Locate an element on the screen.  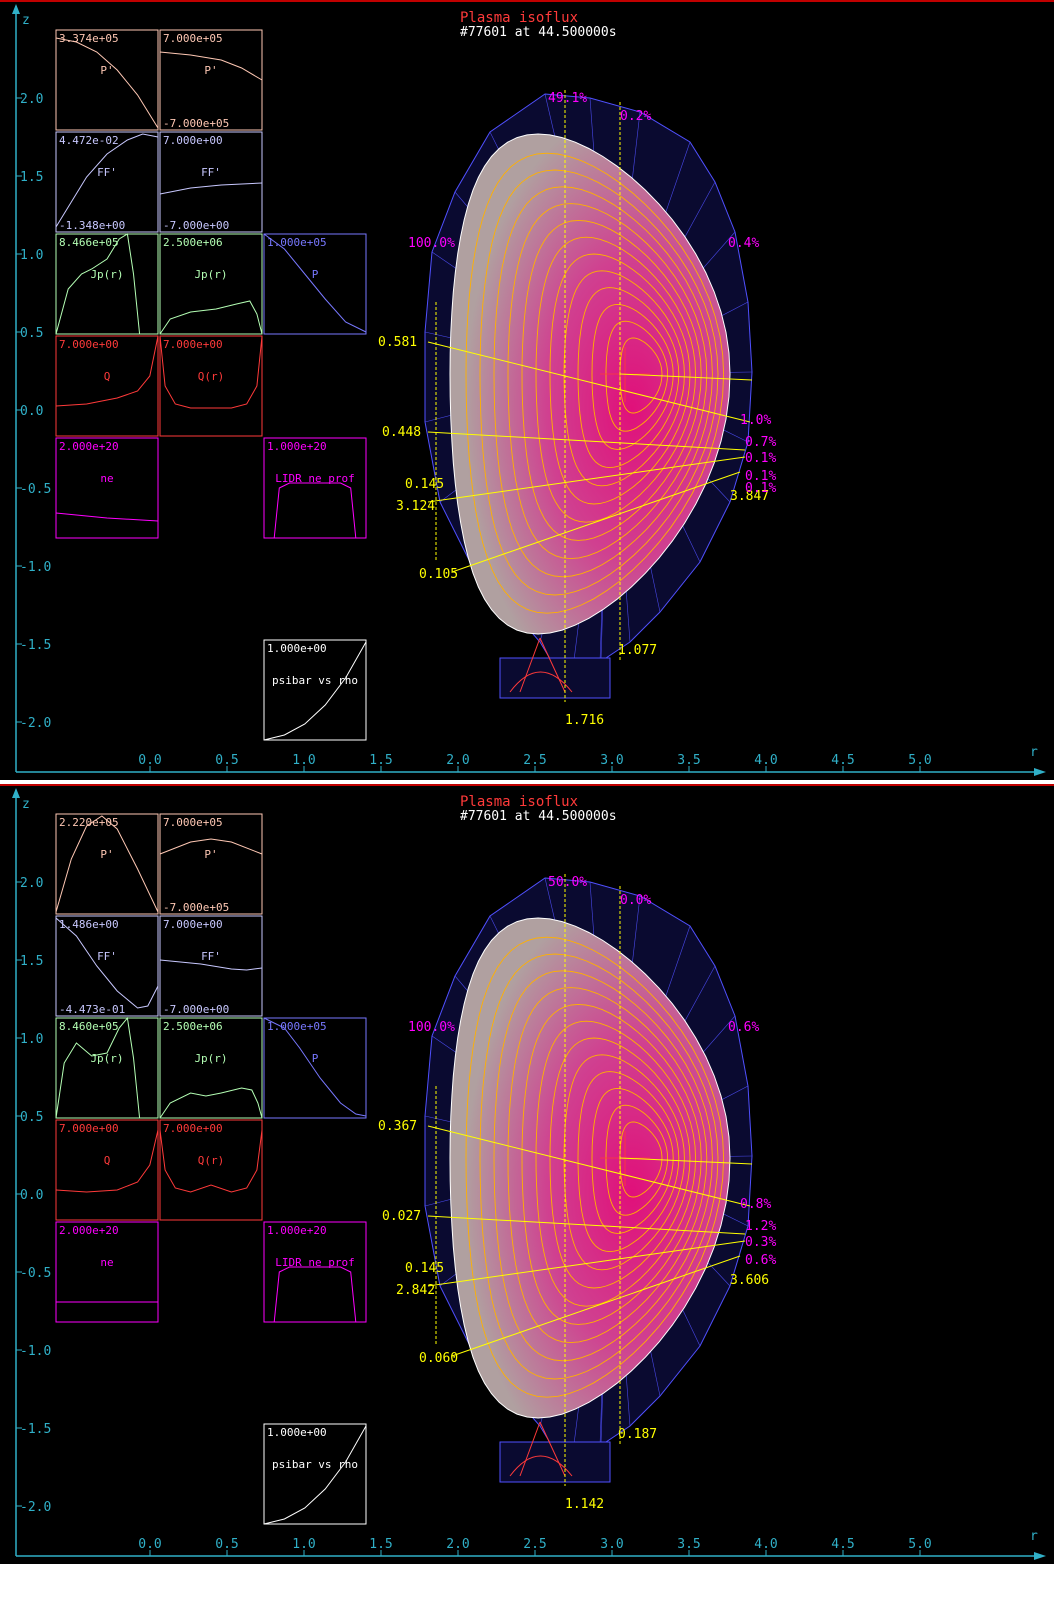
p1-los-horizontal is located at coordinates (686, 1161).